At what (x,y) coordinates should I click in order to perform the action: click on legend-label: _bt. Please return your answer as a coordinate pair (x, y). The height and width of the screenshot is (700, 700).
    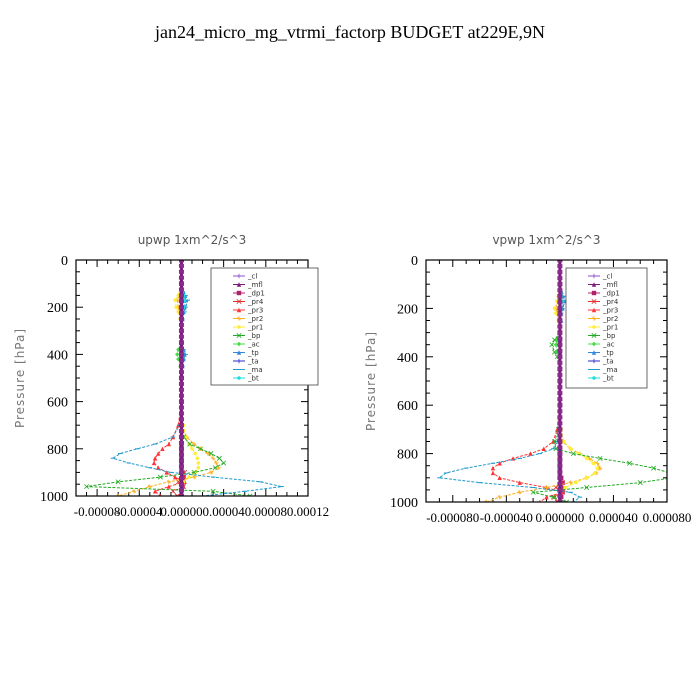
    Looking at the image, I should click on (253, 379).